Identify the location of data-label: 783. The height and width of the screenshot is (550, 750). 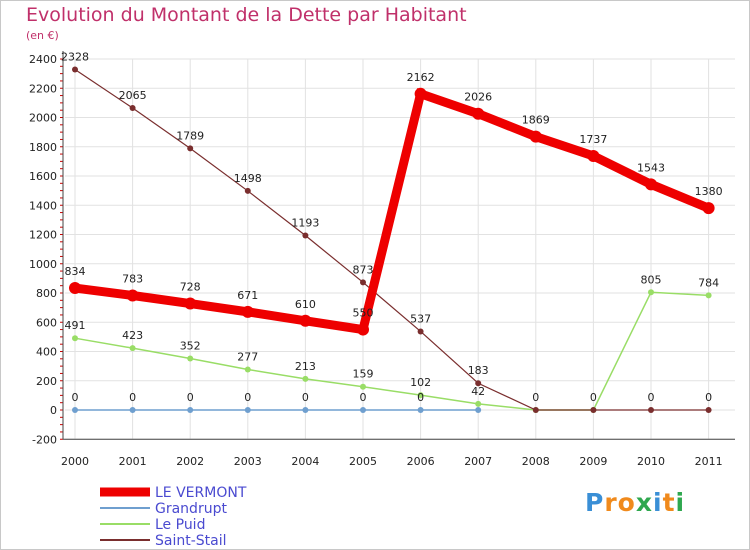
(132, 278).